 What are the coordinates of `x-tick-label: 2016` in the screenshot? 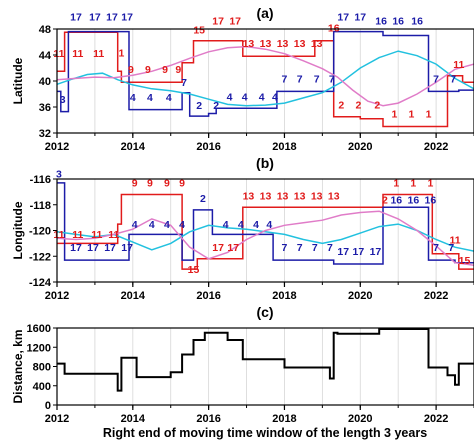 It's located at (208, 419).